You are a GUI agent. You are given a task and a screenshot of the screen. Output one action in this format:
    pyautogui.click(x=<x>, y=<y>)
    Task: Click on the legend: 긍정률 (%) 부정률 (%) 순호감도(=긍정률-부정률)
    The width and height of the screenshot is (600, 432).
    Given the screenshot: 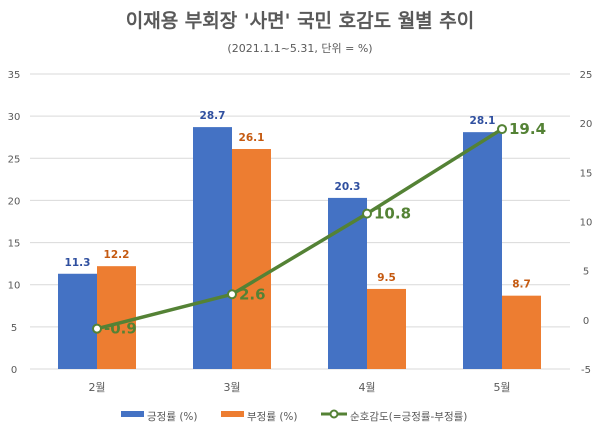 What is the action you would take?
    pyautogui.click(x=294, y=416)
    